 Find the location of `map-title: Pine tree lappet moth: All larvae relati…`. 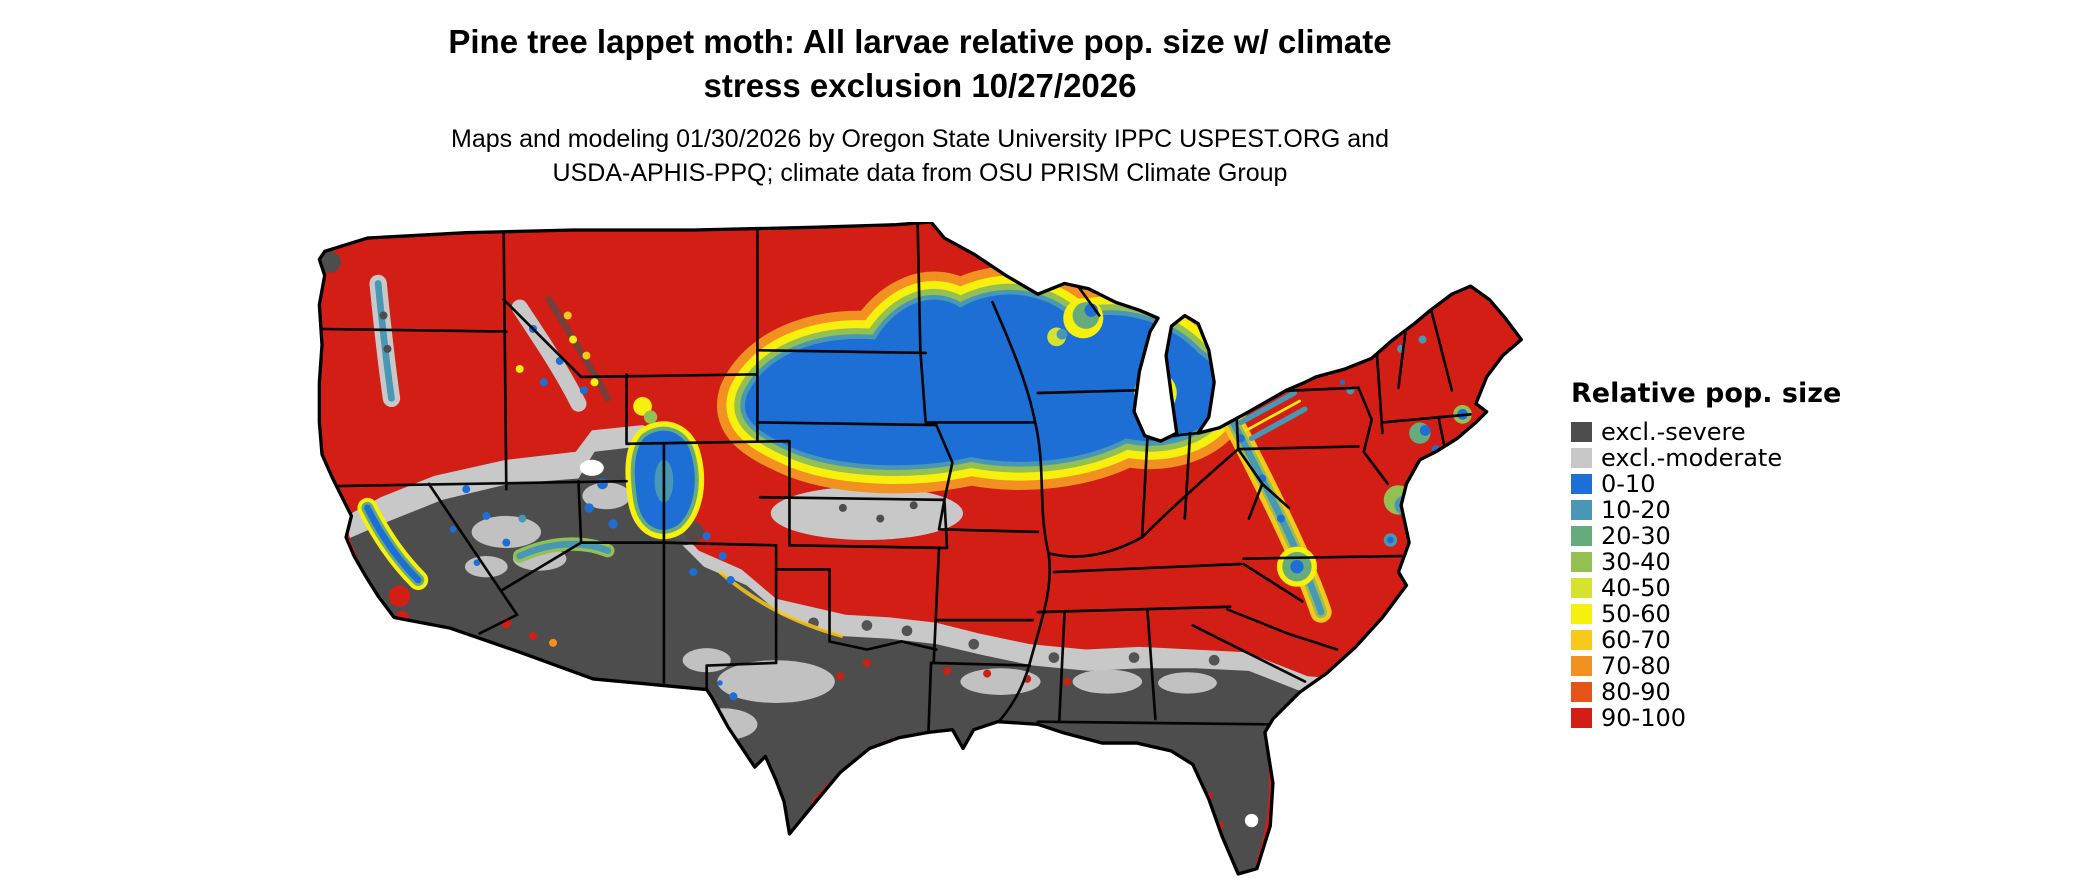

map-title: Pine tree lappet moth: All larvae relati… is located at coordinates (920, 64).